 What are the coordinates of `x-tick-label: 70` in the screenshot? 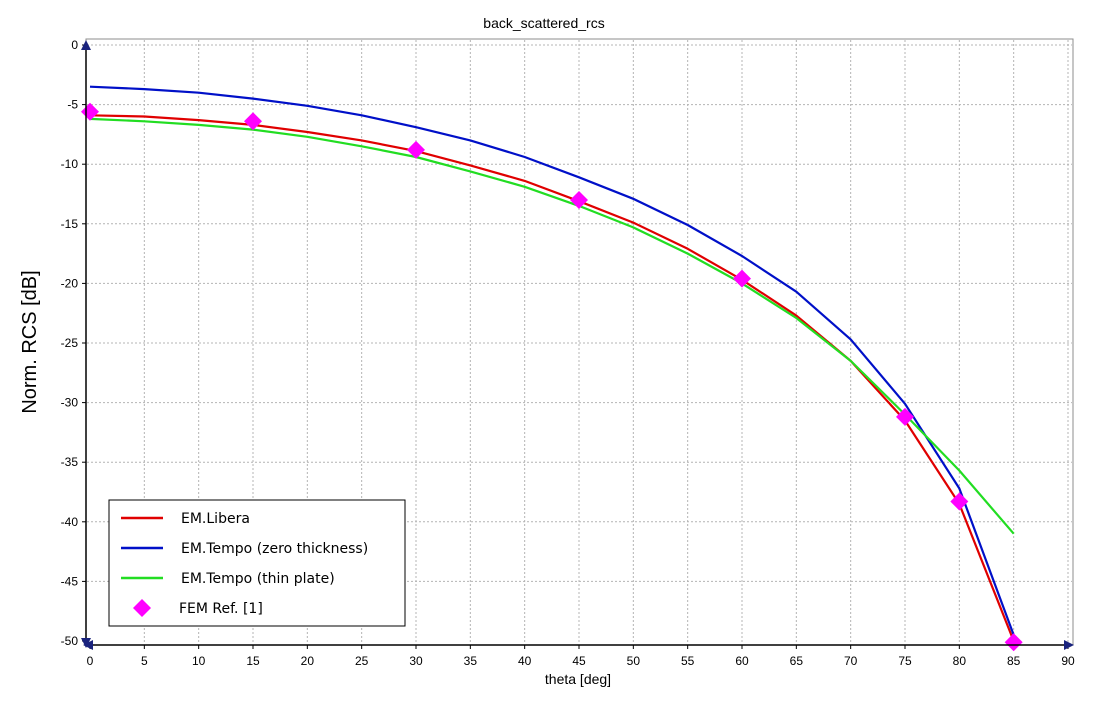 It's located at (851, 661).